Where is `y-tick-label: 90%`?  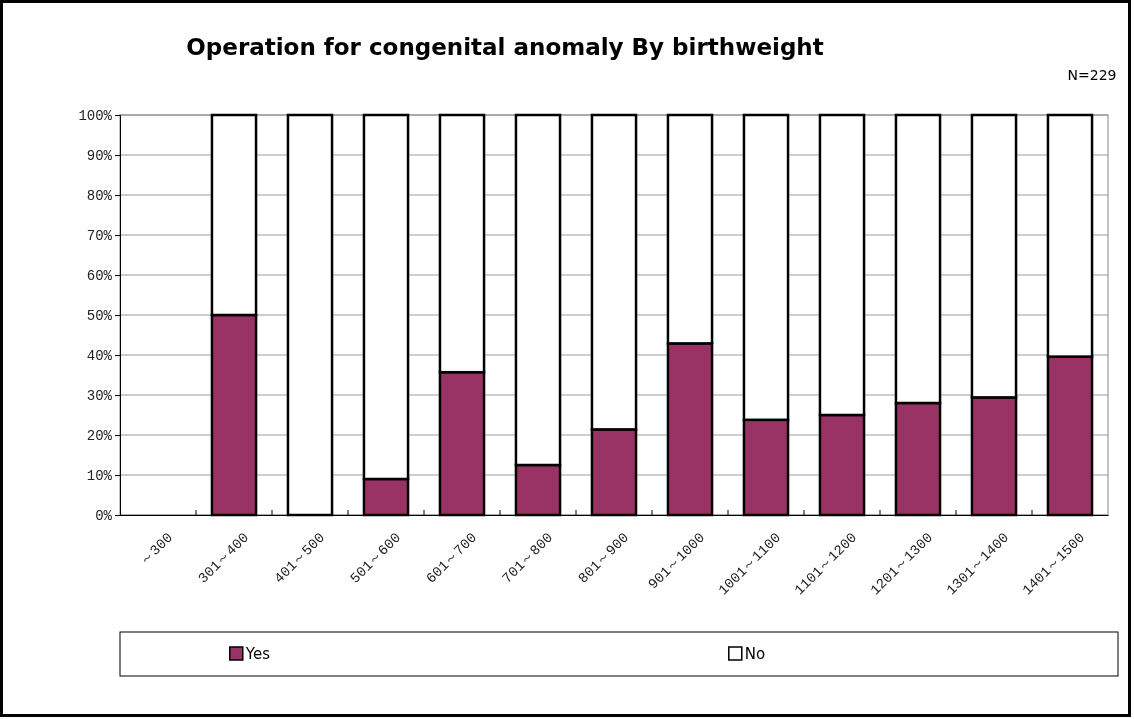
y-tick-label: 90% is located at coordinates (99, 155).